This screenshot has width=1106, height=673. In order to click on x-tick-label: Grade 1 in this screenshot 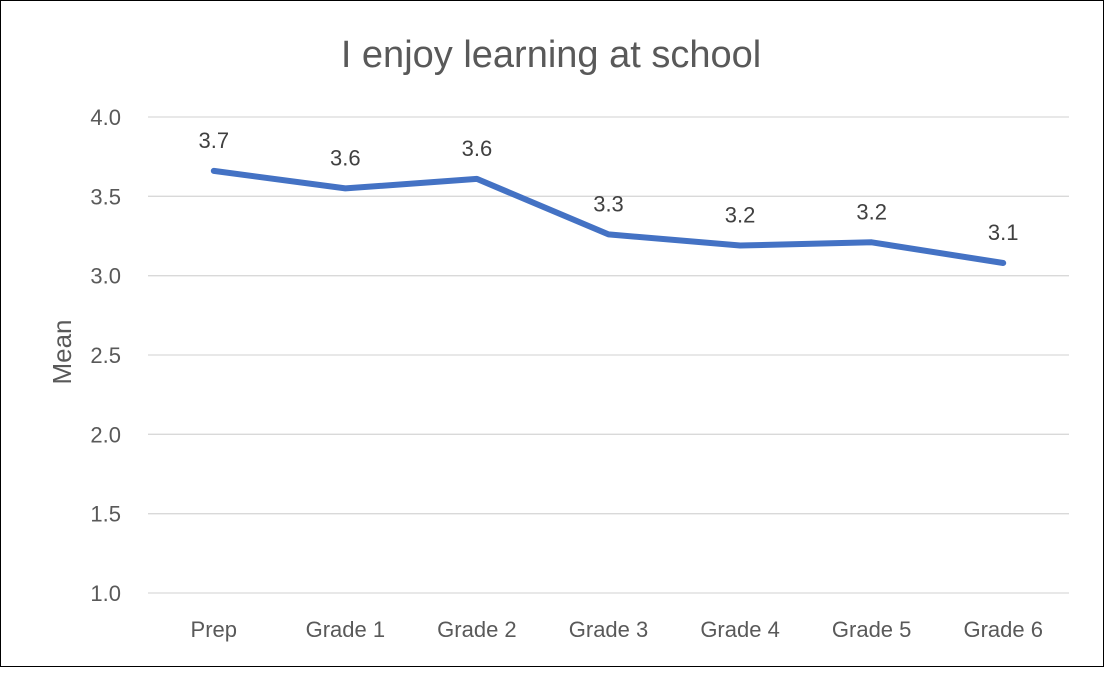, I will do `click(346, 629)`.